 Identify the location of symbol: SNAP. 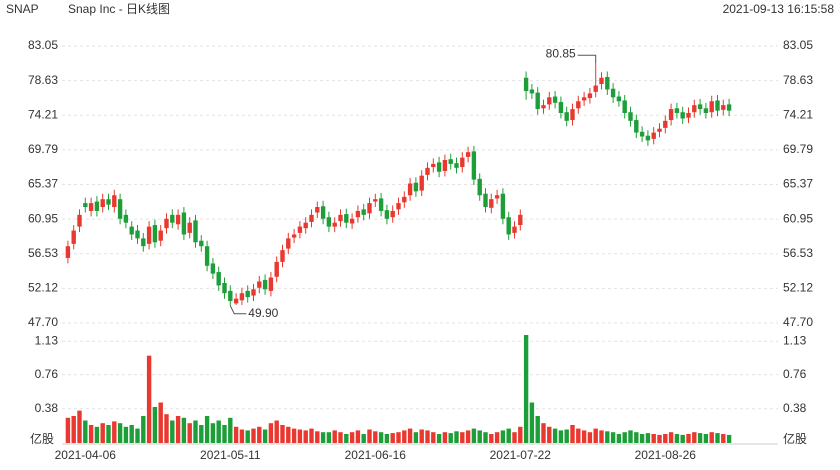
(22, 9).